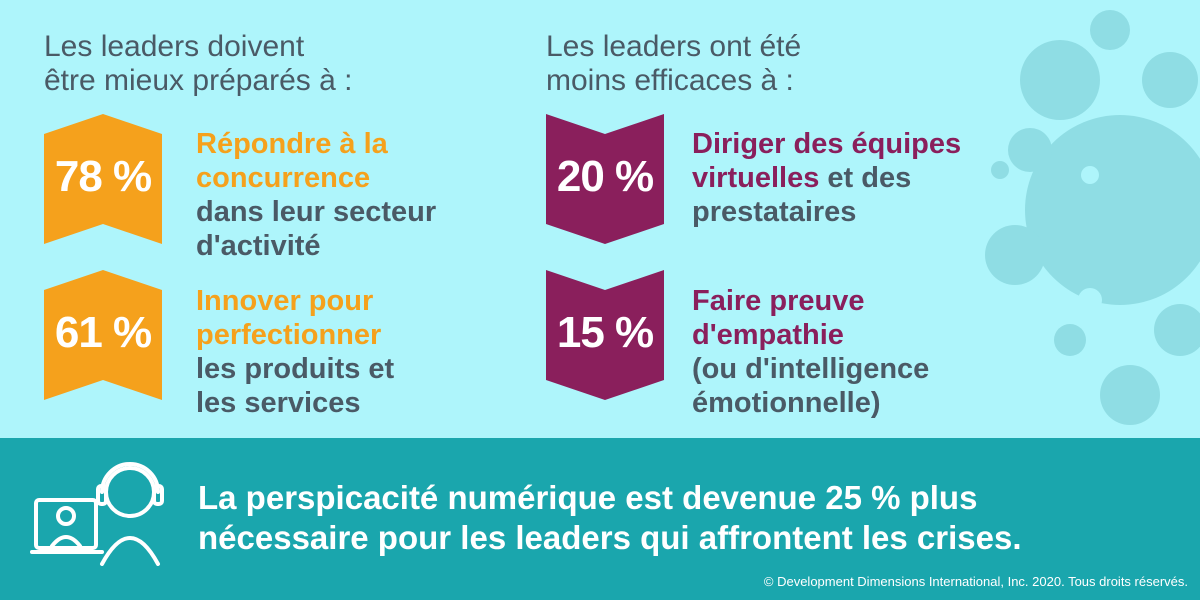 The width and height of the screenshot is (1200, 600). Describe the element at coordinates (292, 161) in the screenshot. I see `left-item-1-highlight: Répondre à la concurrence` at that location.